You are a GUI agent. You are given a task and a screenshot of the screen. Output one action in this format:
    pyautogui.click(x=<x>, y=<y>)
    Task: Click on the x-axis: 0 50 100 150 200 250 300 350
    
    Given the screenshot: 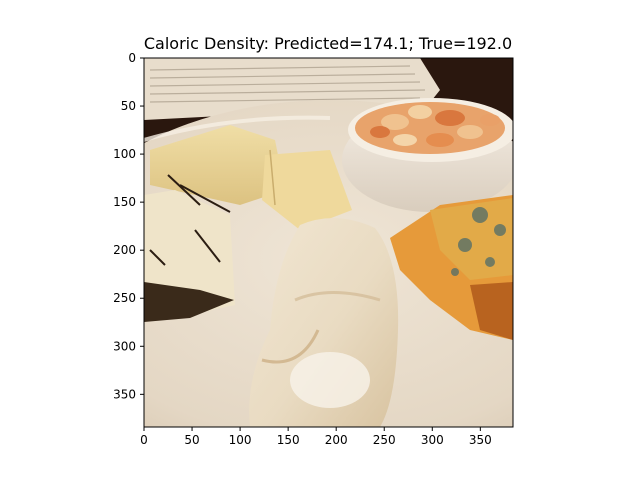 What is the action you would take?
    pyautogui.click(x=316, y=437)
    